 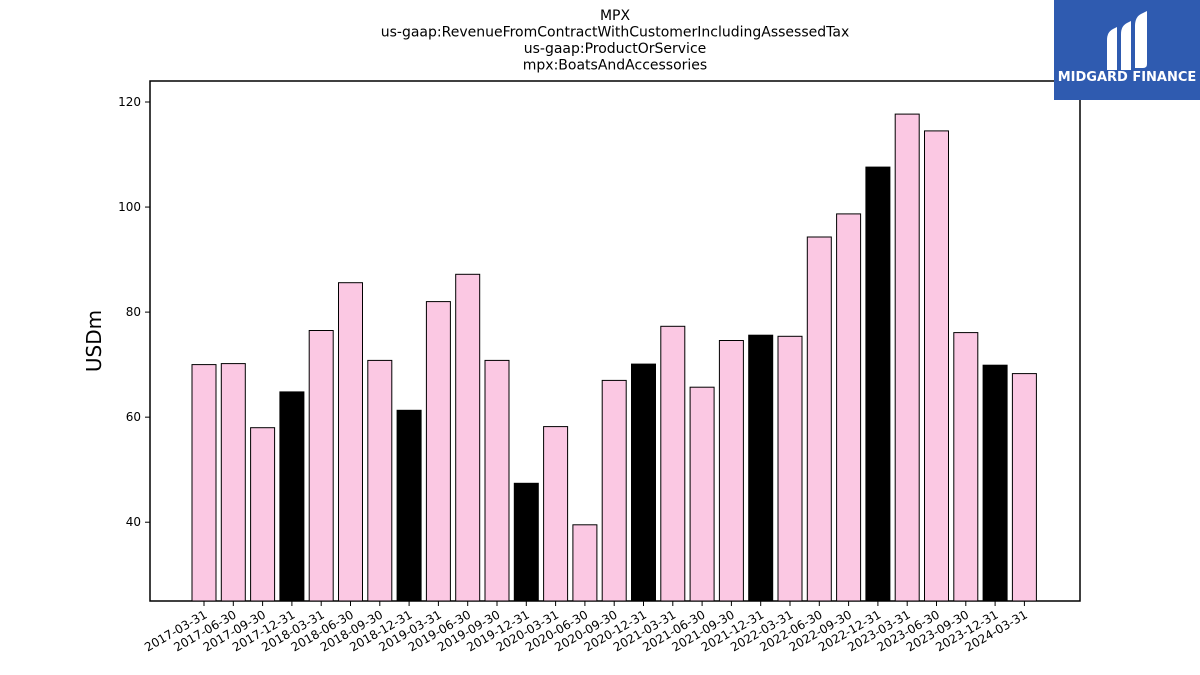 I want to click on title-line: us-gaap:ProductOrService, so click(x=615, y=49).